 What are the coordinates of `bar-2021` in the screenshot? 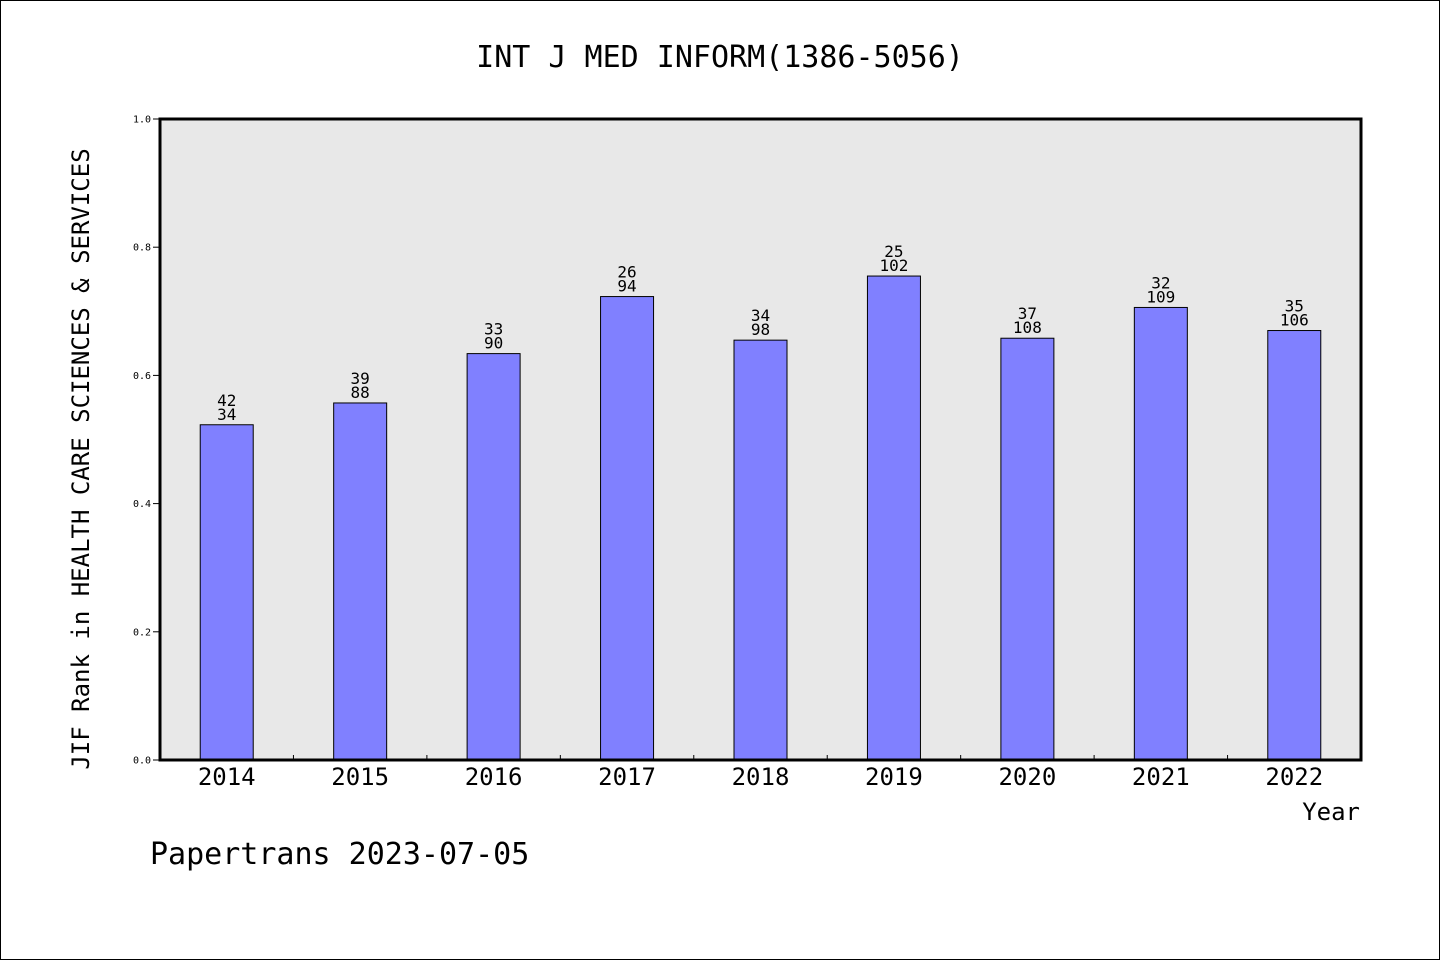 It's located at (1160, 533).